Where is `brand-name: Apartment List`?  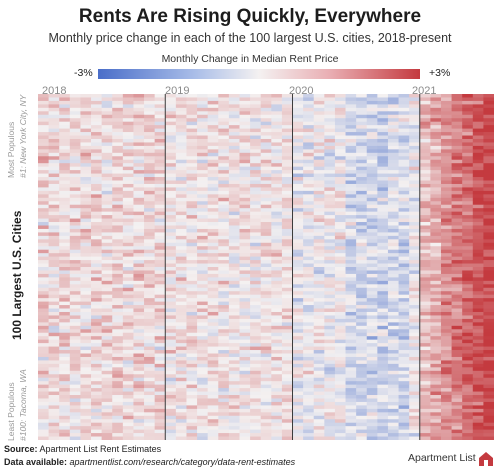
brand-name: Apartment List is located at coordinates (442, 458).